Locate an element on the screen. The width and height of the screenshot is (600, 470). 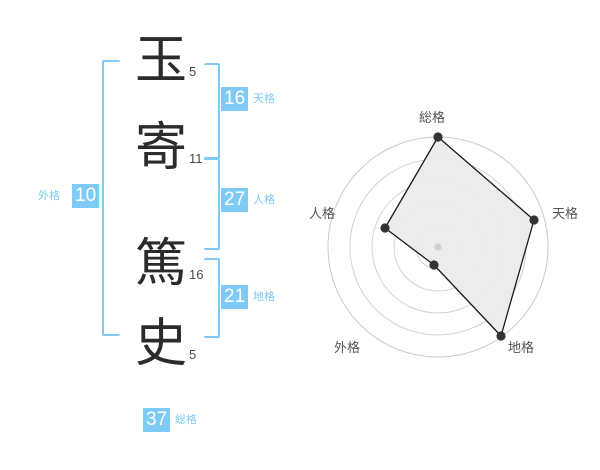
gaikaku-bracket is located at coordinates (111, 198).